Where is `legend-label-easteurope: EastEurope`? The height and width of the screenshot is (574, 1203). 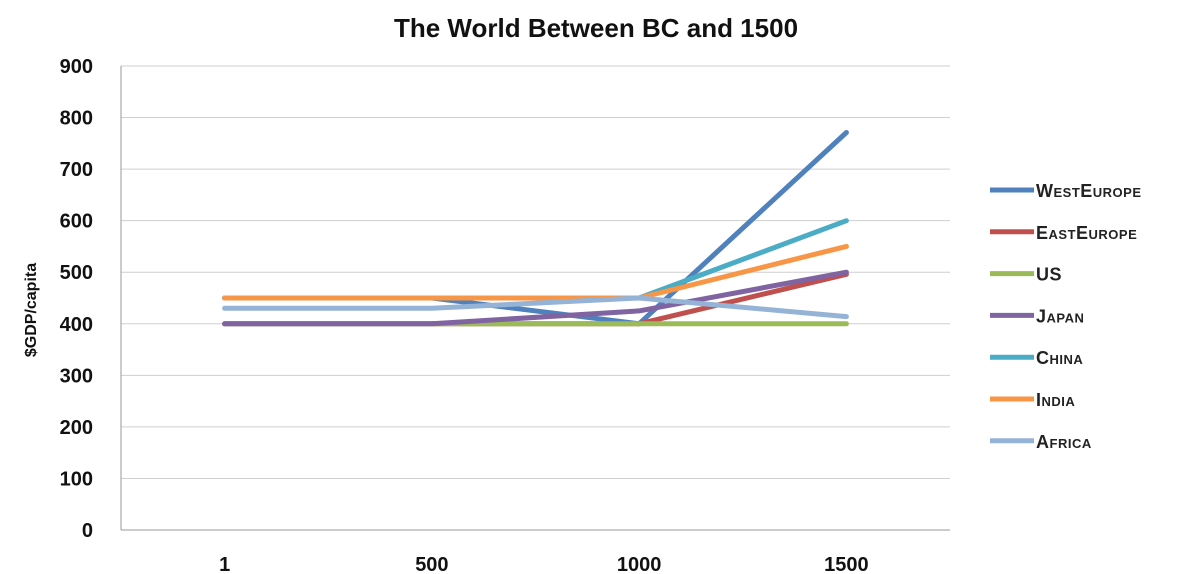
legend-label-easteurope: EastEurope is located at coordinates (1086, 233).